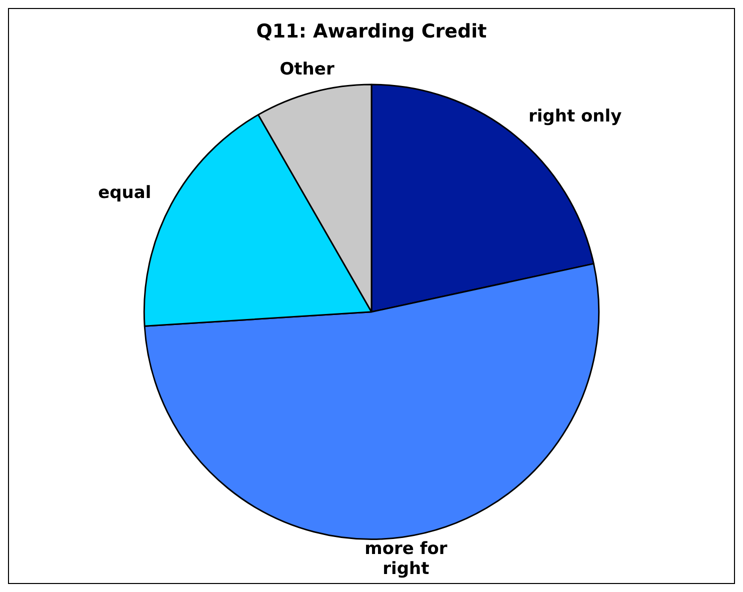 This screenshot has height=592, width=743. Describe the element at coordinates (371, 31) in the screenshot. I see `chart-title: Q11: Awarding Credit` at that location.